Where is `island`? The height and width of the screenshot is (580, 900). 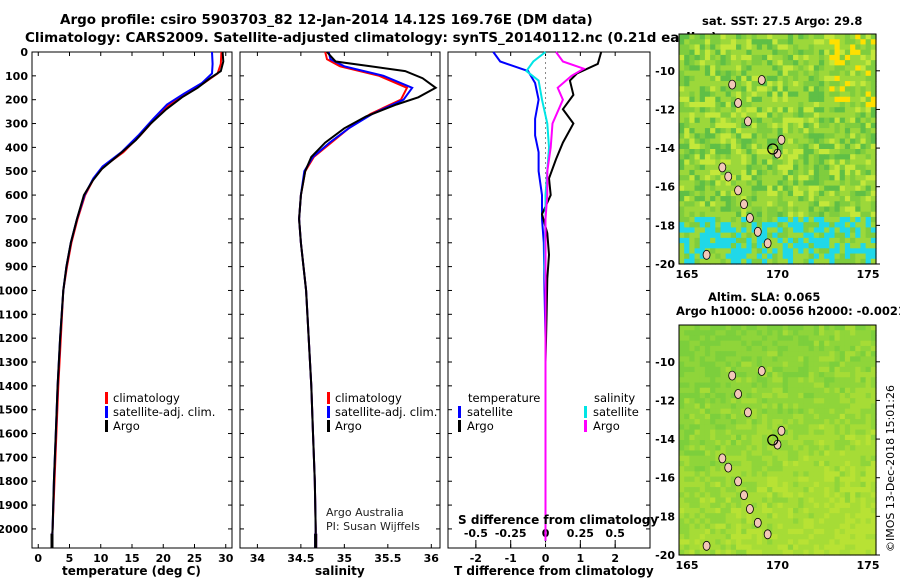 island is located at coordinates (732, 375).